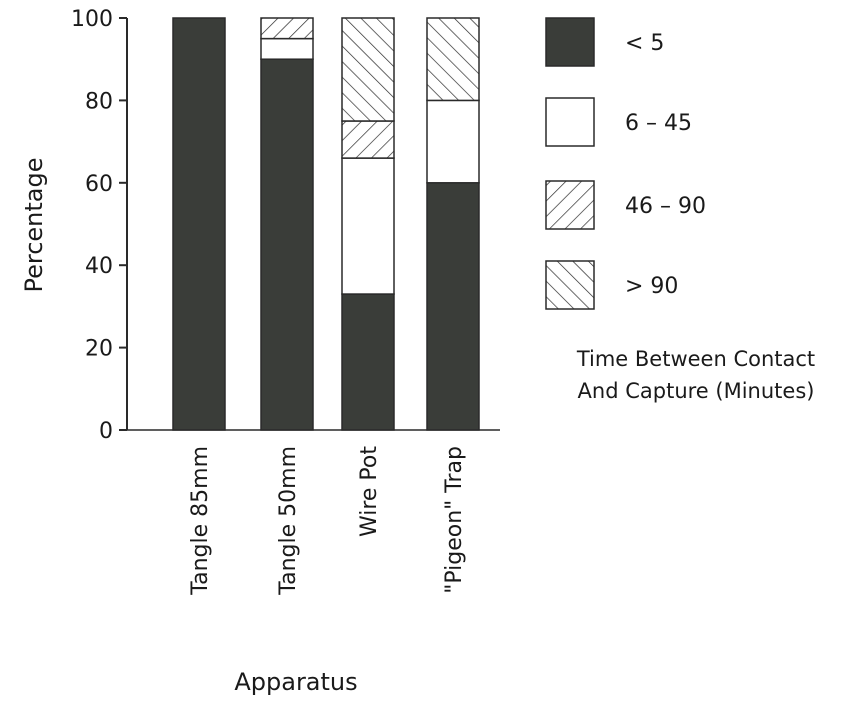 The image size is (853, 701). Describe the element at coordinates (658, 123) in the screenshot. I see `legend-label: 6 – 45` at that location.